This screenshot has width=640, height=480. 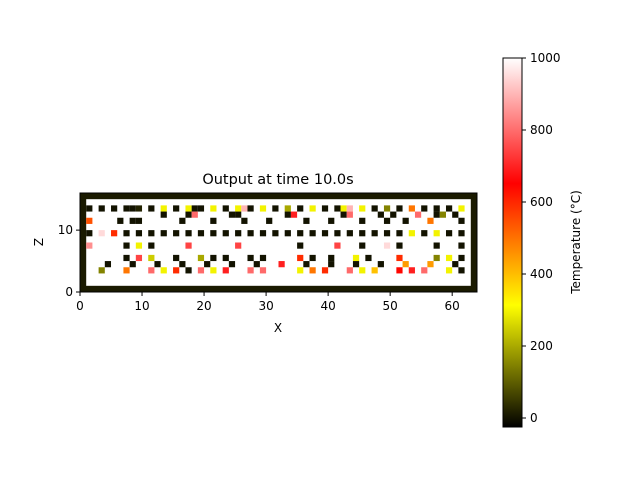 What do you see at coordinates (203, 306) in the screenshot?
I see `x-tick-label: 20` at bounding box center [203, 306].